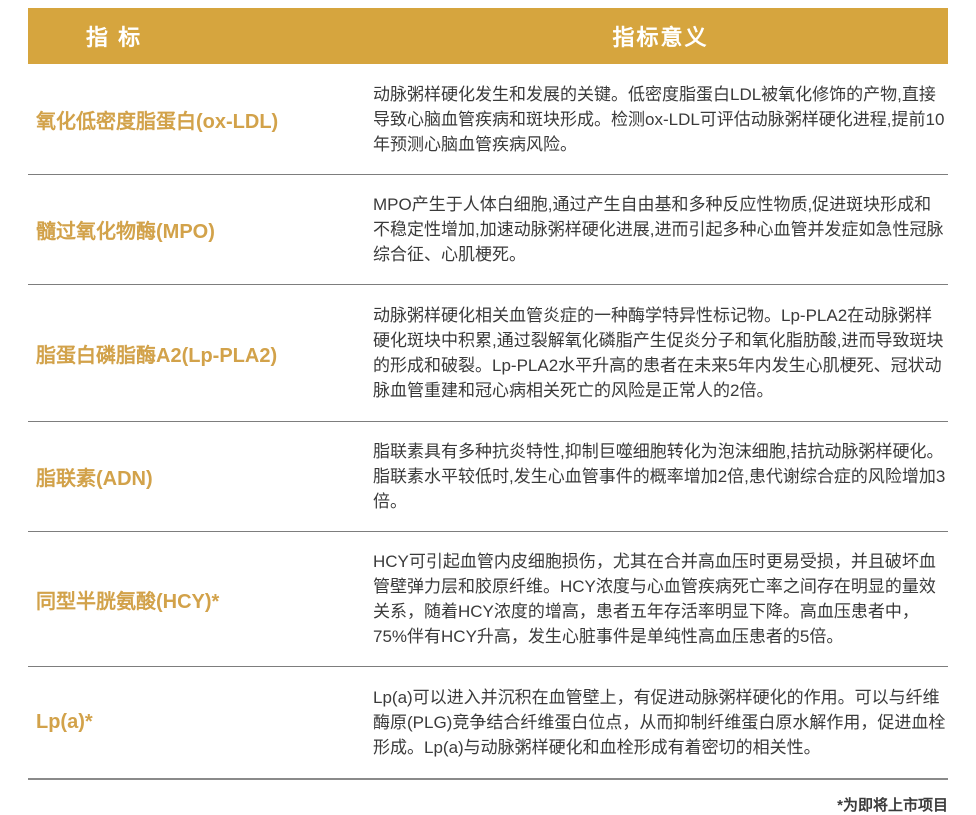  Describe the element at coordinates (125, 232) in the screenshot. I see `indicator-name: 髓过氧化物酶(MPO)` at that location.